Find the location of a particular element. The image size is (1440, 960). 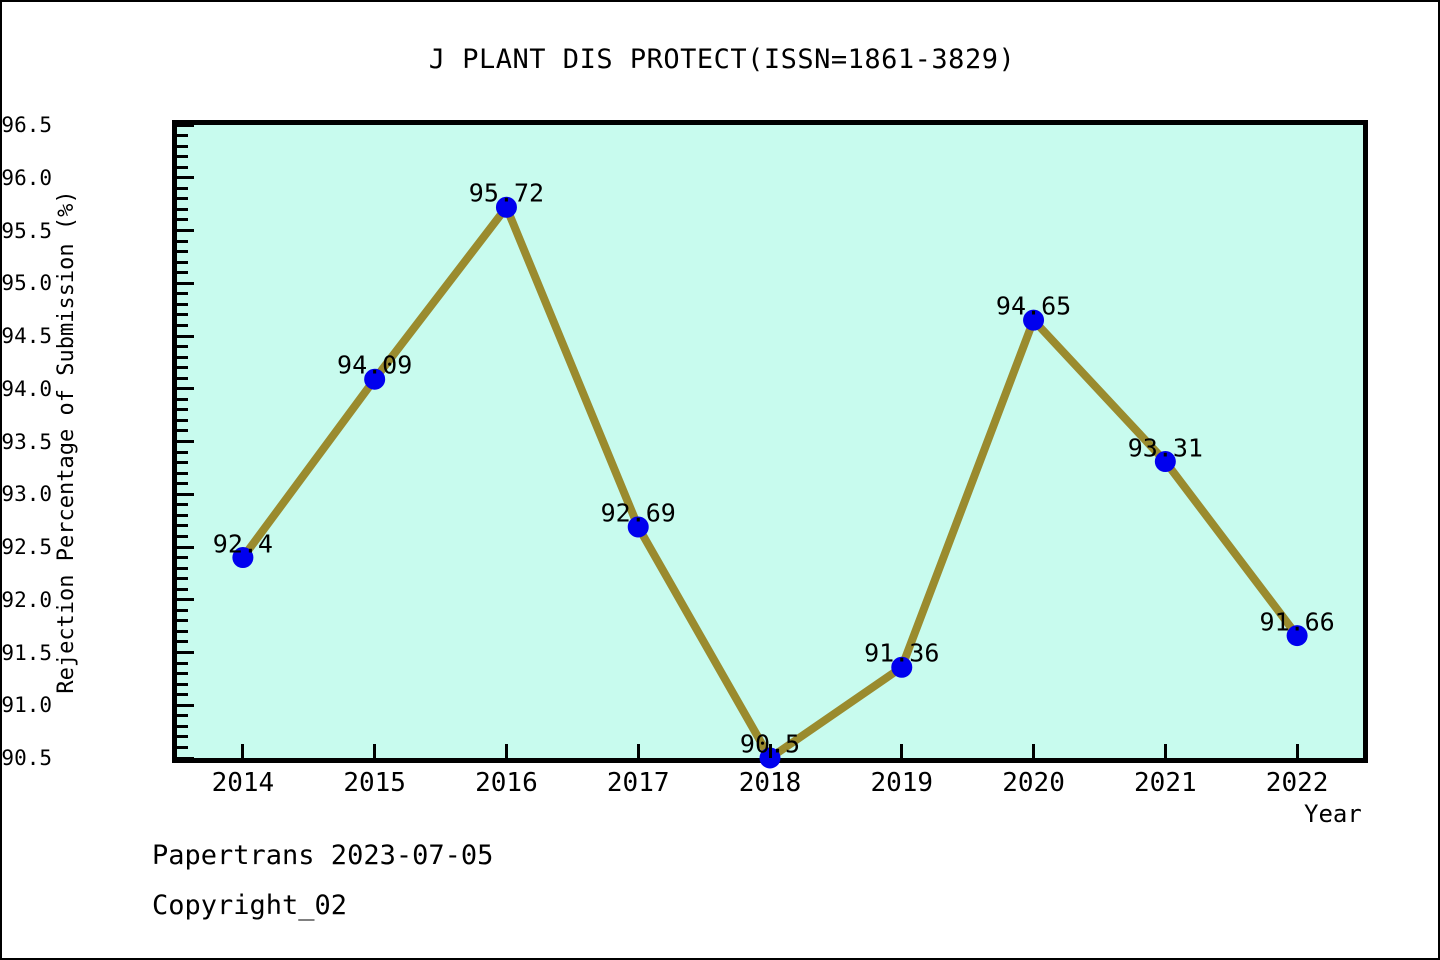

footer-copyright: Copyright_02 is located at coordinates (250, 905).